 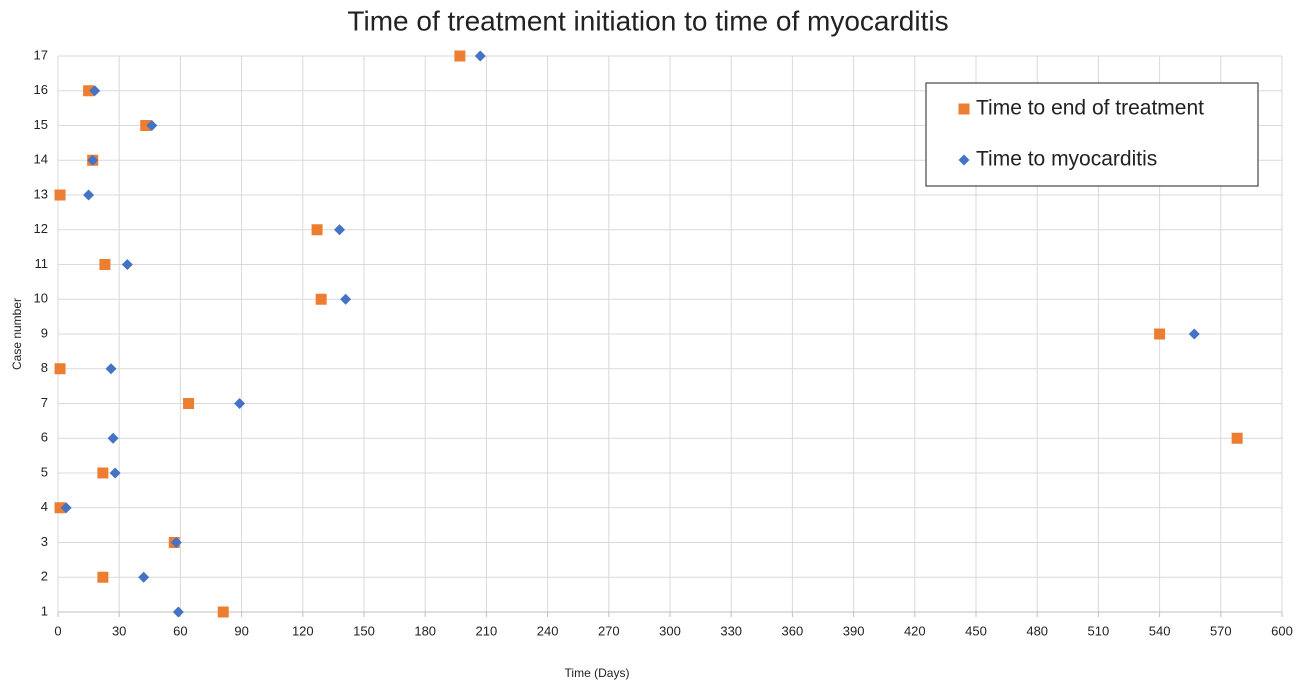 What do you see at coordinates (44, 402) in the screenshot?
I see `y-tick-label: 7` at bounding box center [44, 402].